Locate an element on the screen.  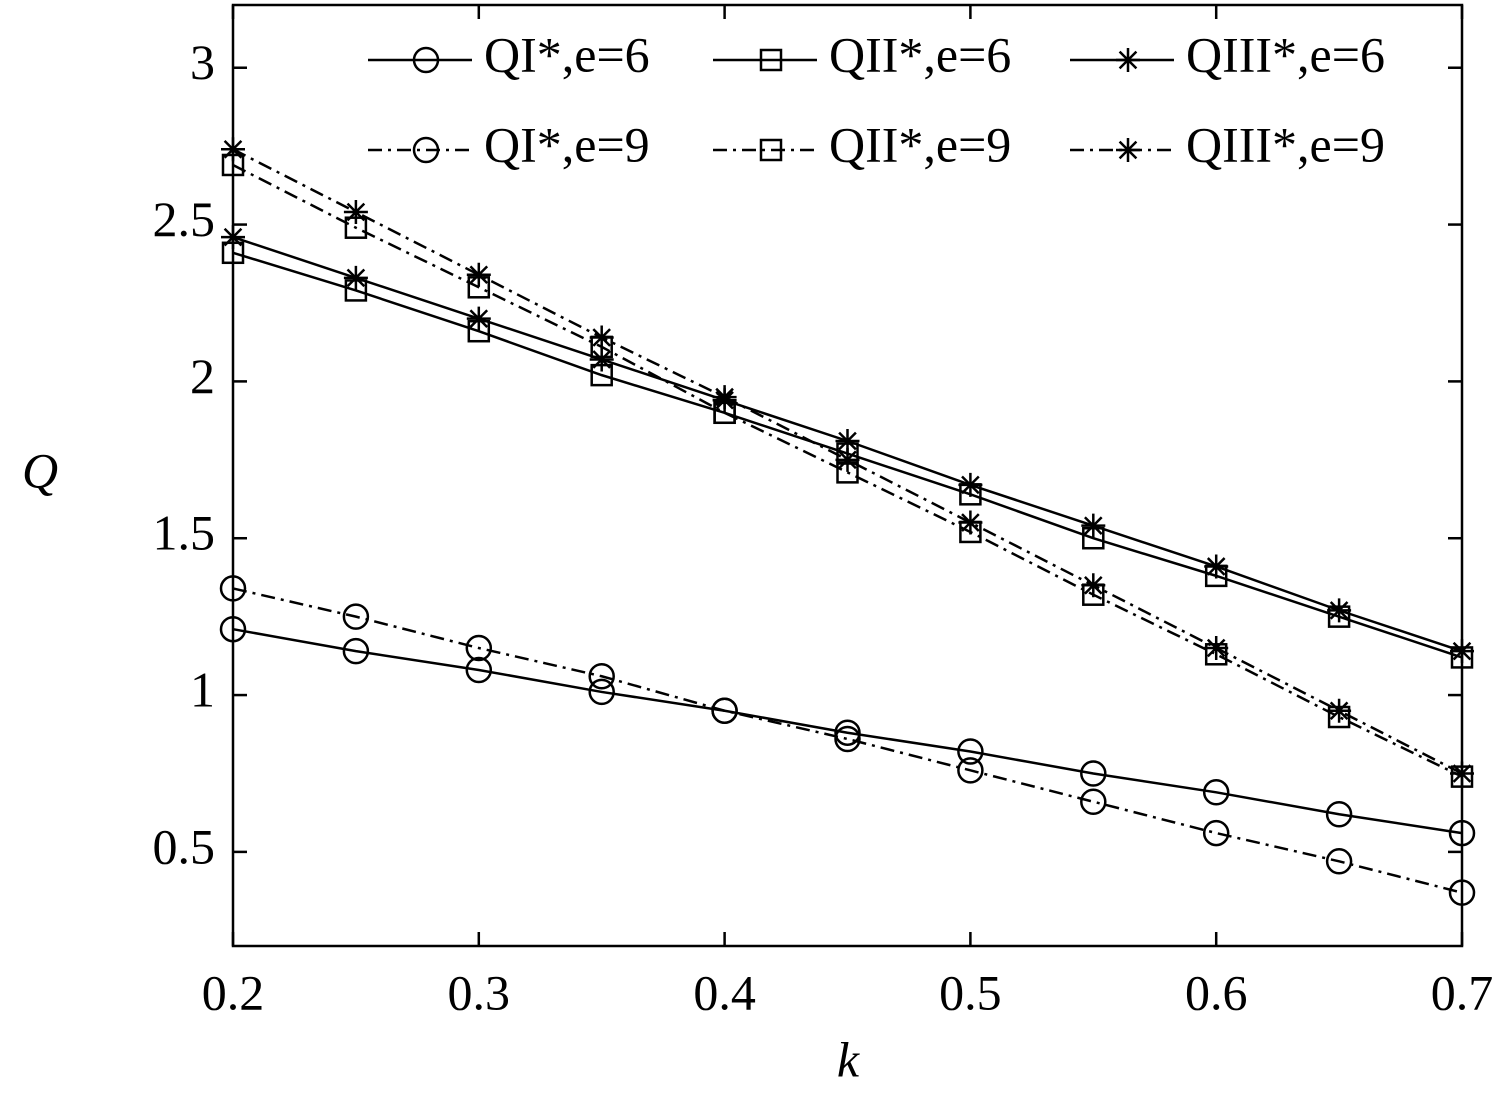
x-axis-label: k is located at coordinates (848, 1059).